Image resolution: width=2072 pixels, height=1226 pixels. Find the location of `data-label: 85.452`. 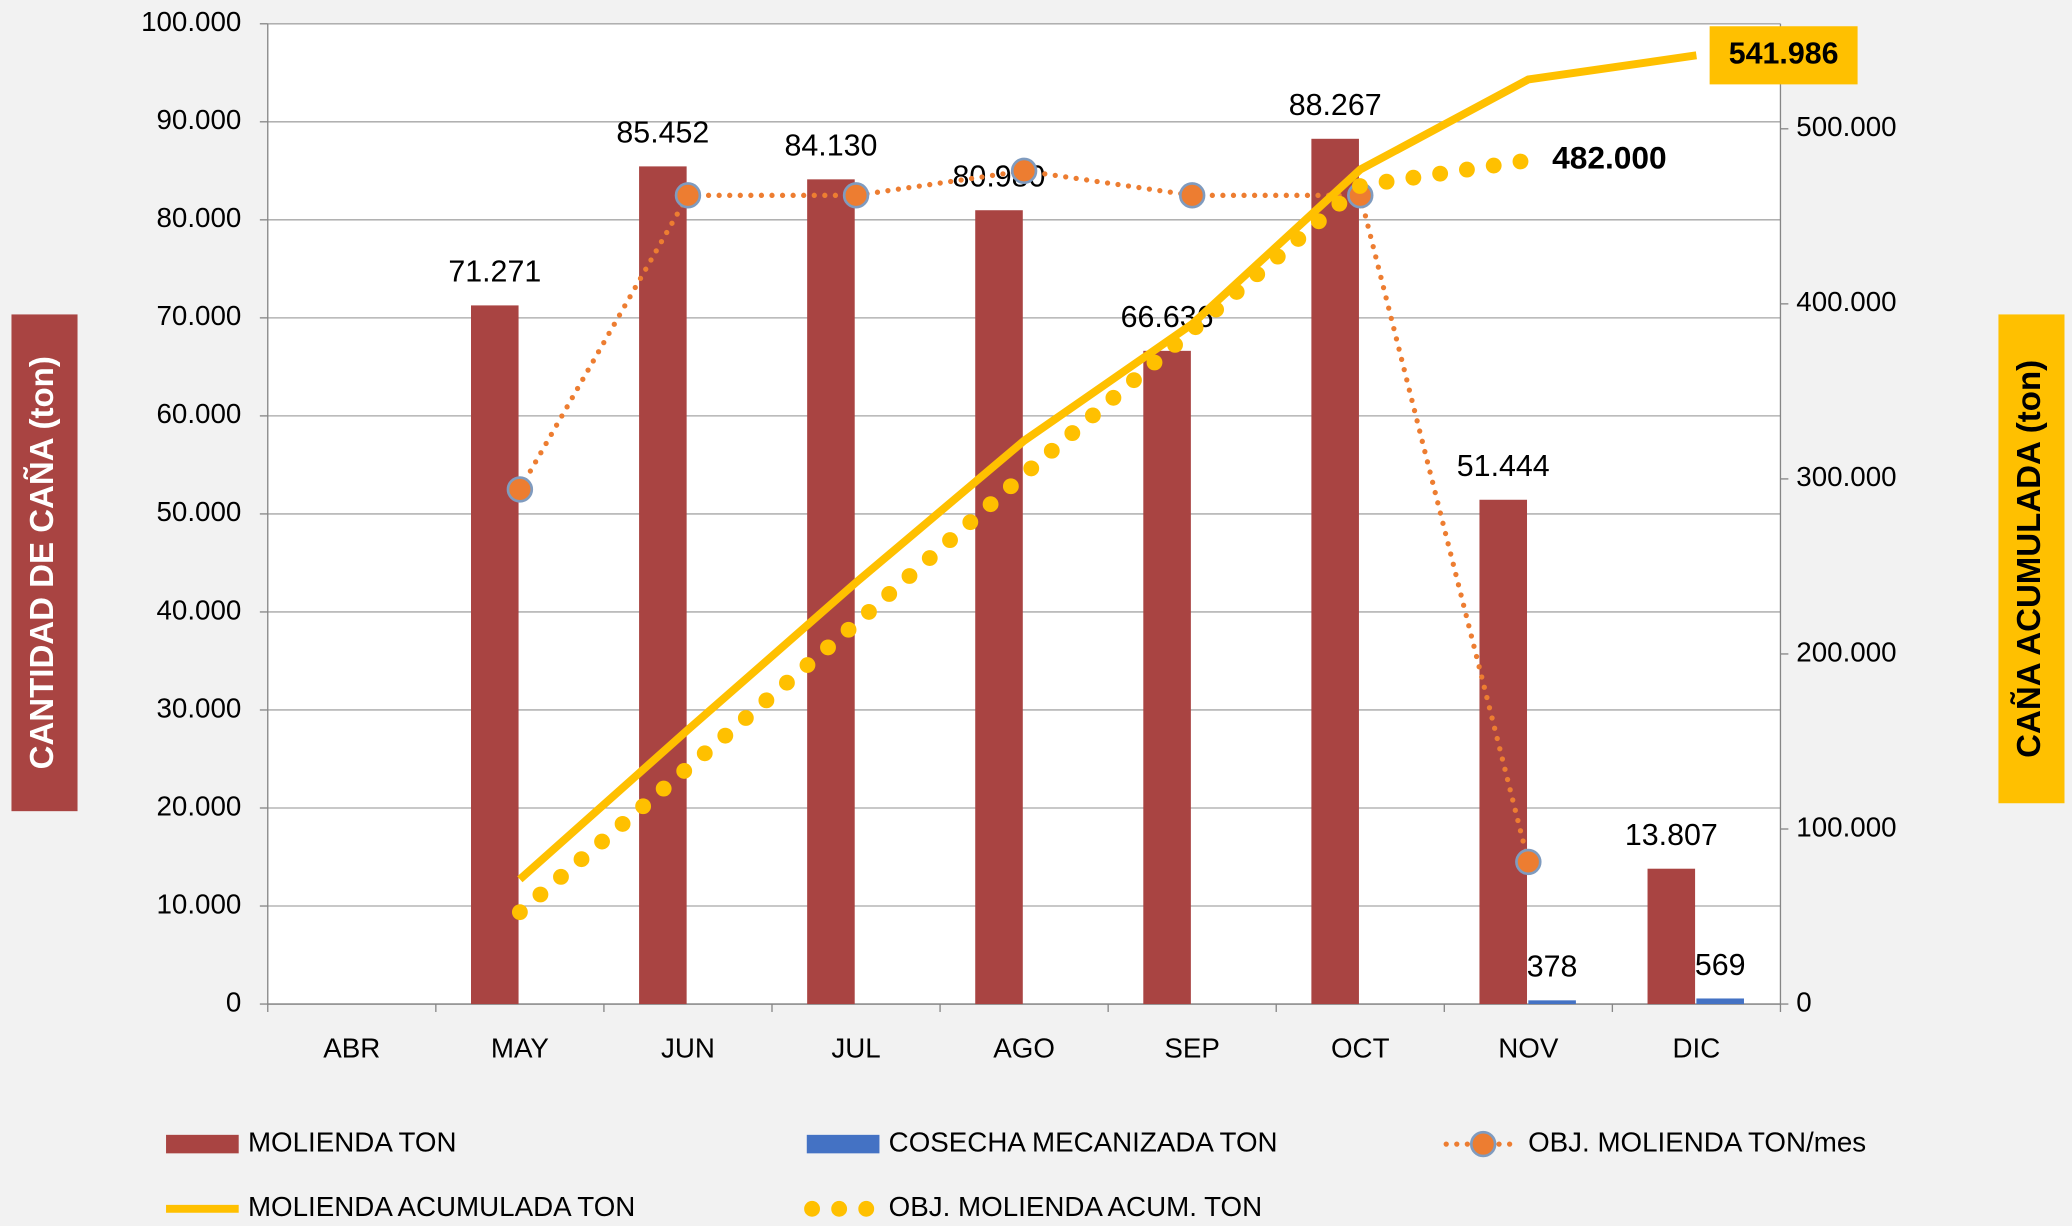

data-label: 85.452 is located at coordinates (662, 133).